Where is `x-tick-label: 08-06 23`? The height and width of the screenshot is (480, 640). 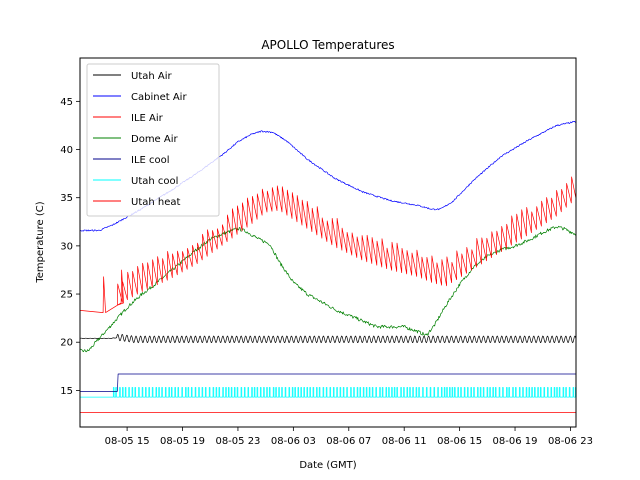 x-tick-label: 08-06 23 is located at coordinates (570, 441).